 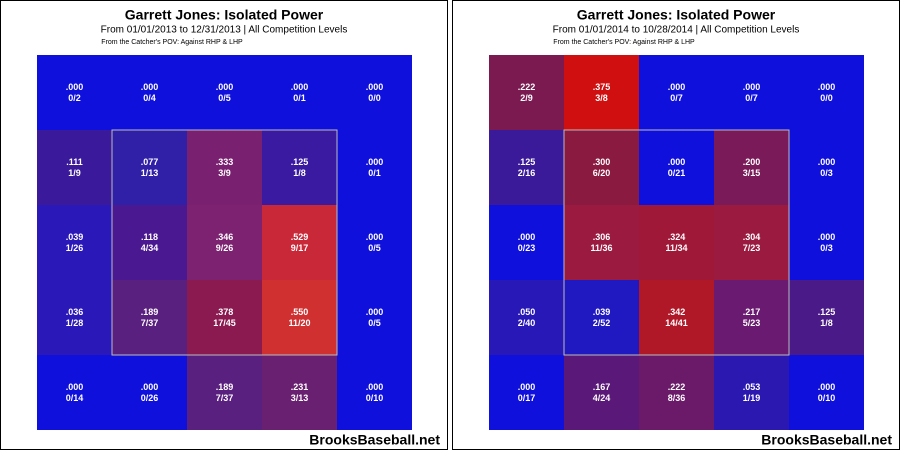 I want to click on cell-ratio: 0/10, so click(x=827, y=398).